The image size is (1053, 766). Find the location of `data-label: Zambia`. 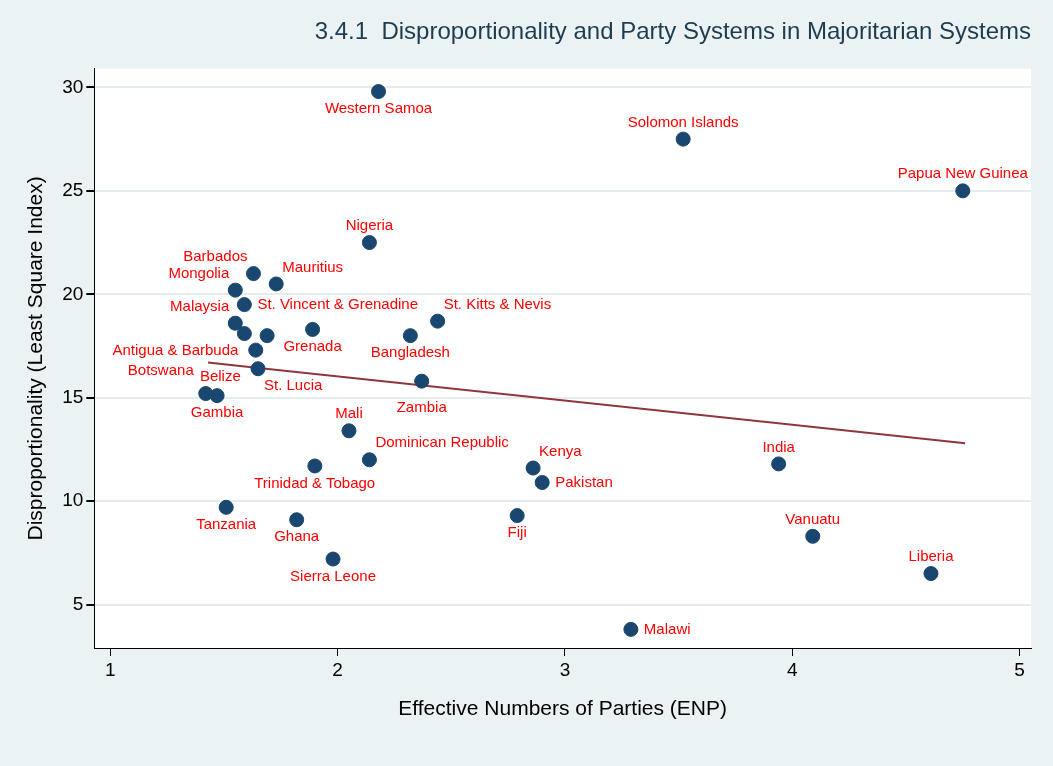

data-label: Zambia is located at coordinates (422, 406).